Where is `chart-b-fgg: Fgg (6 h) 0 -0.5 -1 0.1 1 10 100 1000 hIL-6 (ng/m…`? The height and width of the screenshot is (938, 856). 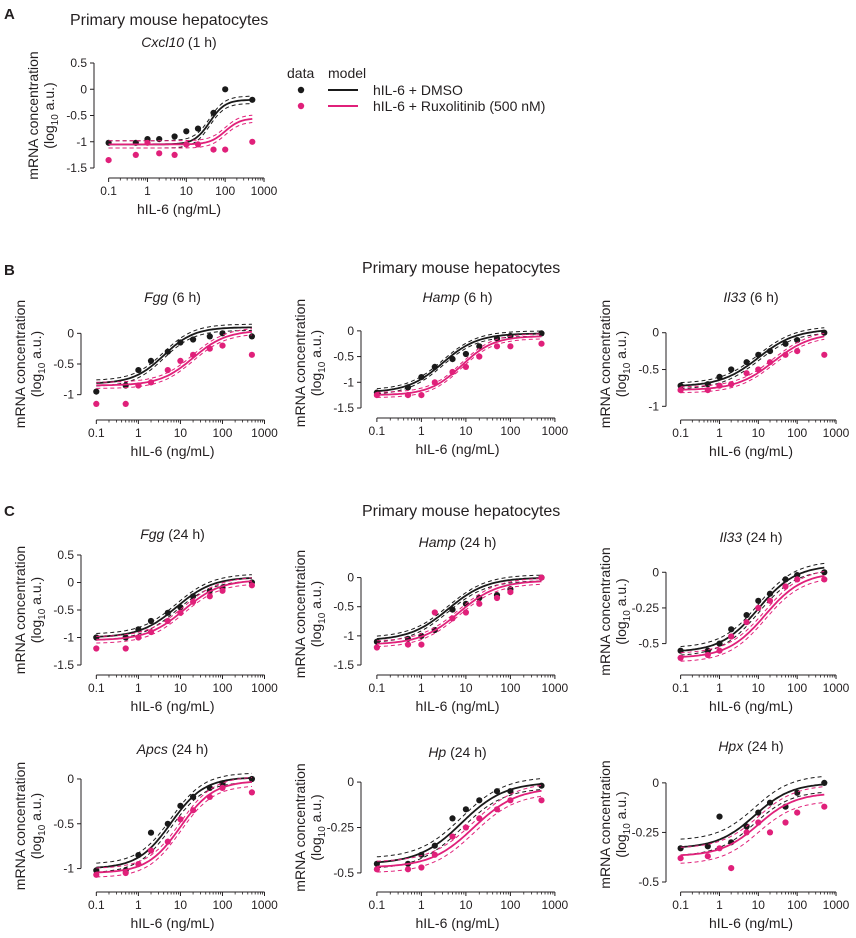
chart-b-fgg: Fgg (6 h) 0 -0.5 -1 0.1 1 10 100 1000 hIL-6 (ng/m… is located at coordinates (145, 374).